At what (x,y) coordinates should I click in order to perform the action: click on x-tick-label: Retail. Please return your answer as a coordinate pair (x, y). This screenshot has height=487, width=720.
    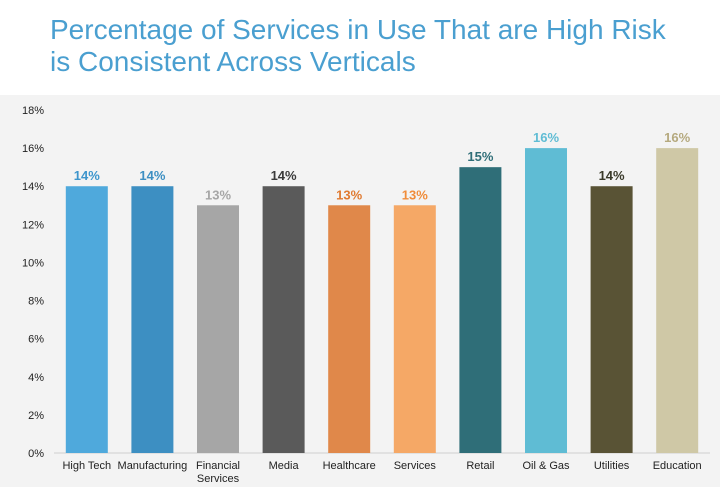
    Looking at the image, I should click on (480, 466).